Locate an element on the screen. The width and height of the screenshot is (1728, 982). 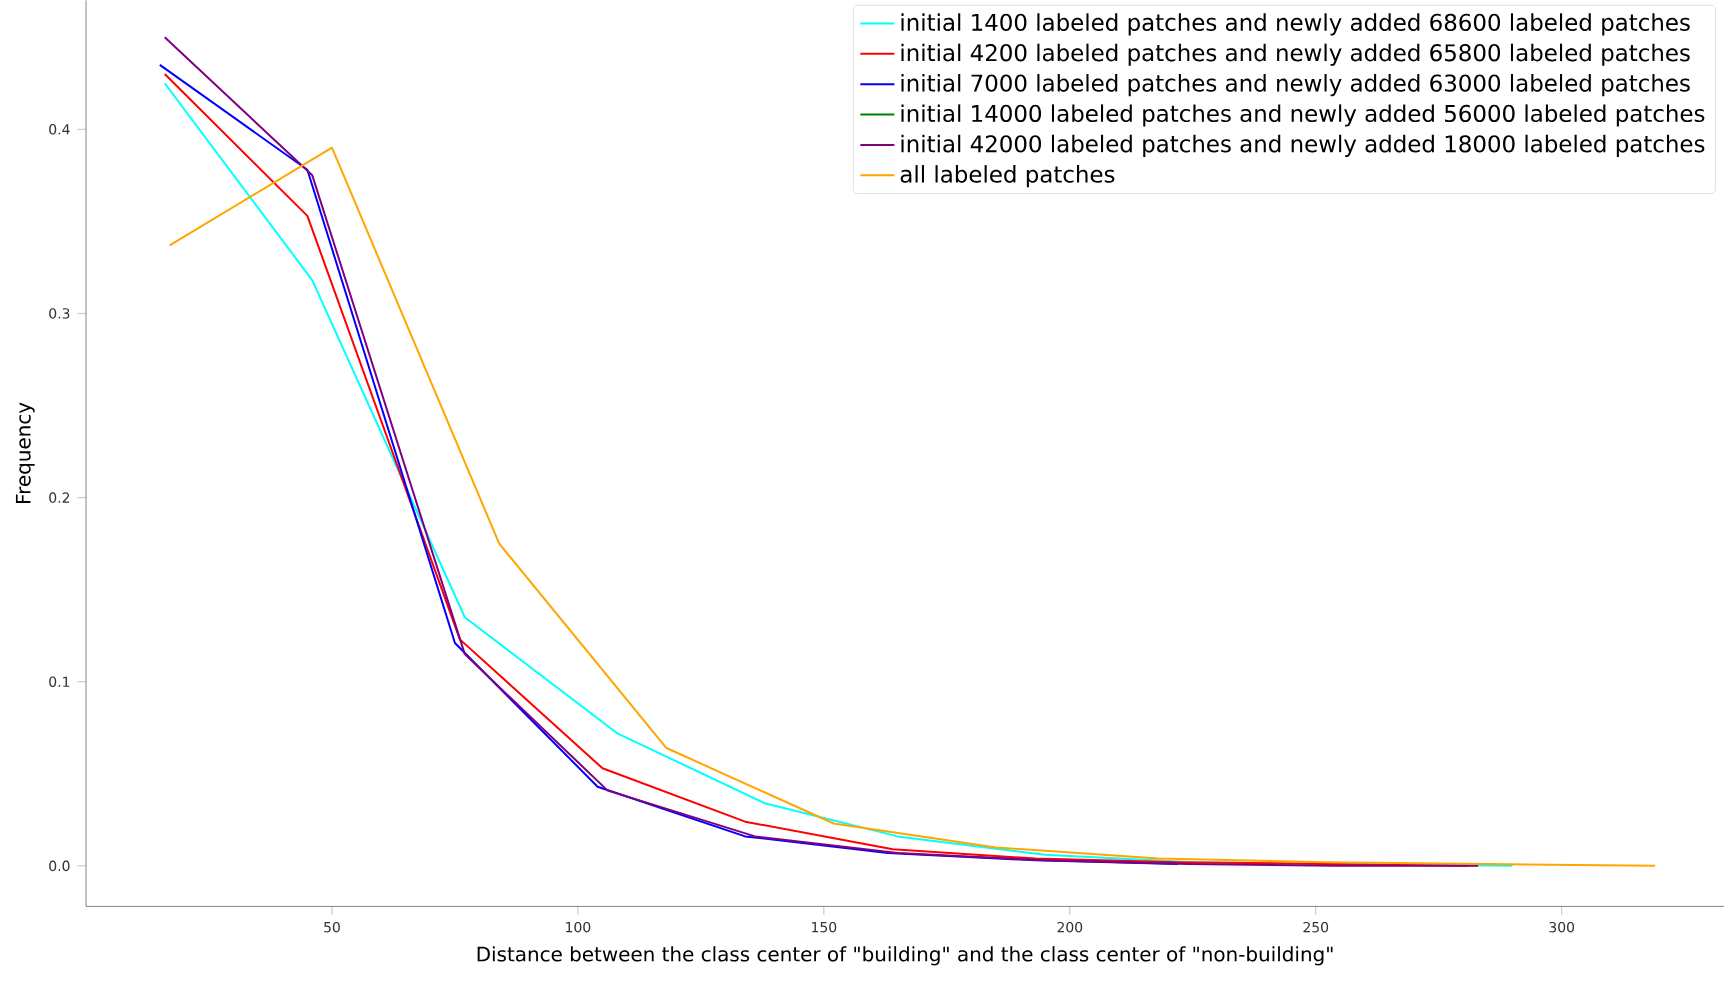
legend-label: initial 42000 labeled patches and newly added 18000 labeled patches is located at coordinates (1303, 145).